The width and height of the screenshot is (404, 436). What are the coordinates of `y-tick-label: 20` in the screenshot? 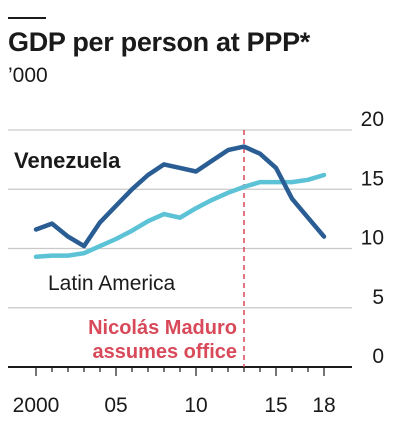 It's located at (372, 119).